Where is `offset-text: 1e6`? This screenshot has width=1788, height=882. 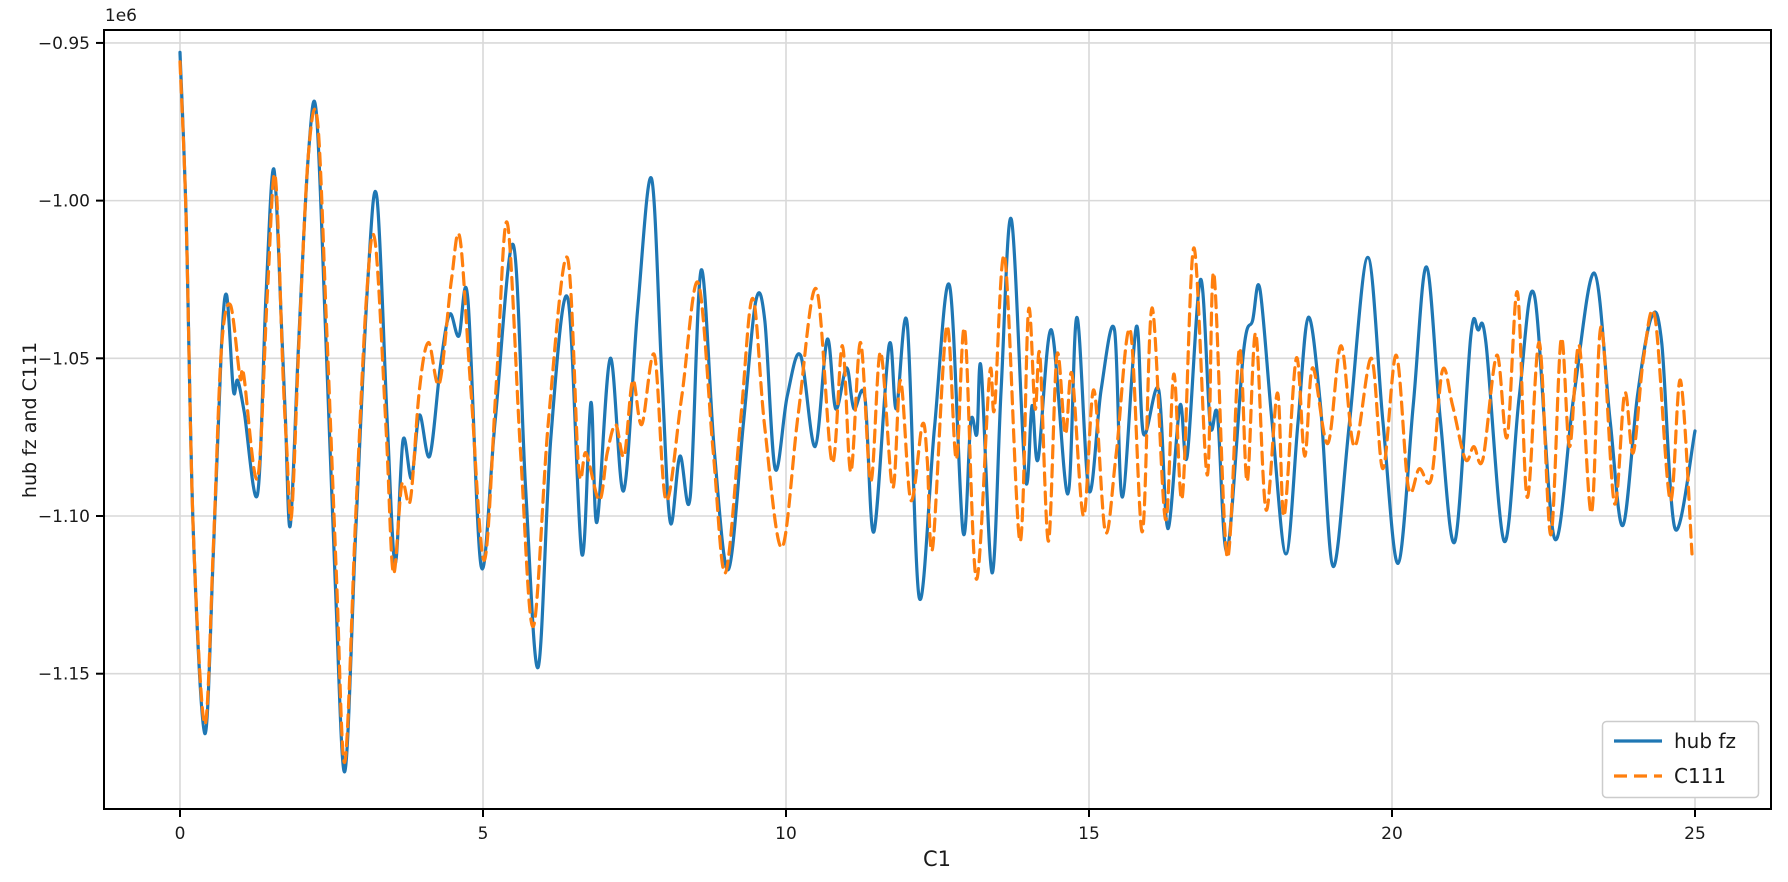
offset-text: 1e6 is located at coordinates (121, 16).